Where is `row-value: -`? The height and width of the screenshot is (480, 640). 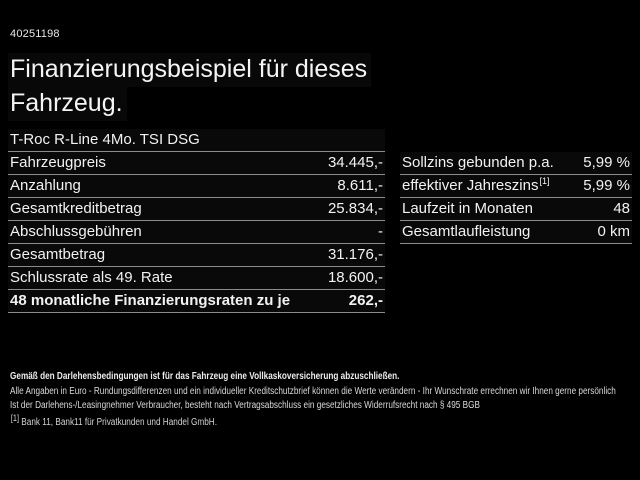
row-value: - is located at coordinates (380, 231).